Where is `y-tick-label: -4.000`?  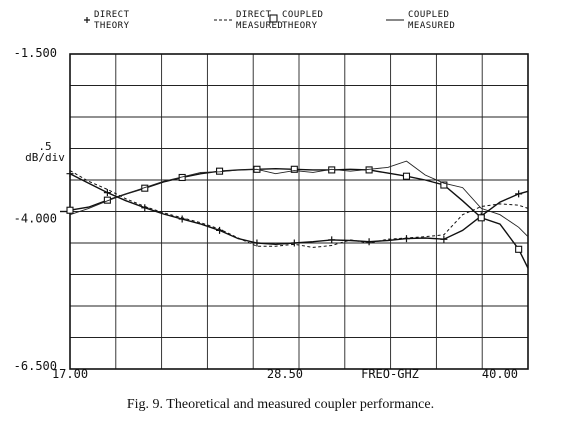 y-tick-label: -4.000 is located at coordinates (35, 219).